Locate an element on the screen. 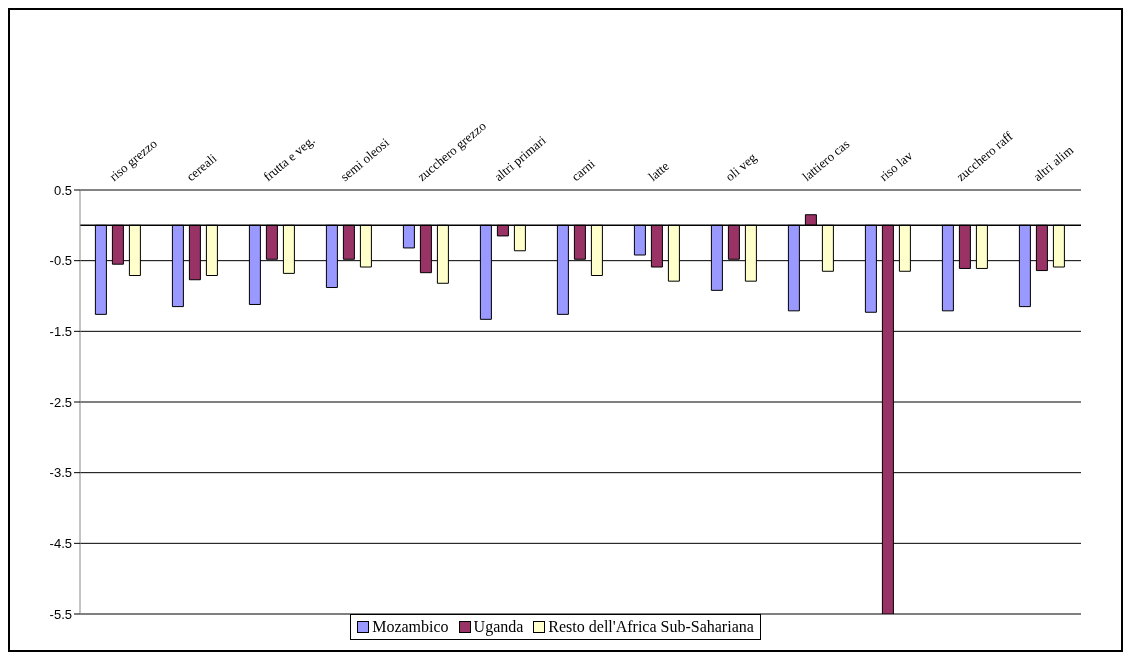 Image resolution: width=1131 pixels, height=660 pixels. y-tick-label: -2.5 is located at coordinates (60, 402).